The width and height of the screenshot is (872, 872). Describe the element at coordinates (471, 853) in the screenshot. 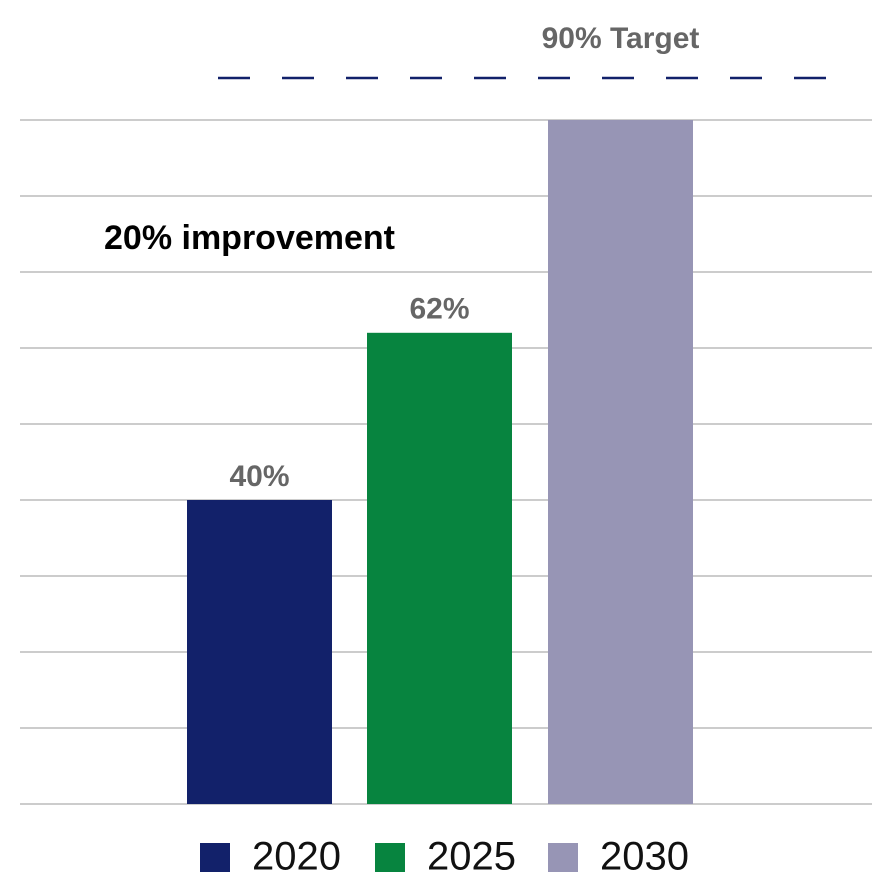

I see `legend-label: 2025` at that location.